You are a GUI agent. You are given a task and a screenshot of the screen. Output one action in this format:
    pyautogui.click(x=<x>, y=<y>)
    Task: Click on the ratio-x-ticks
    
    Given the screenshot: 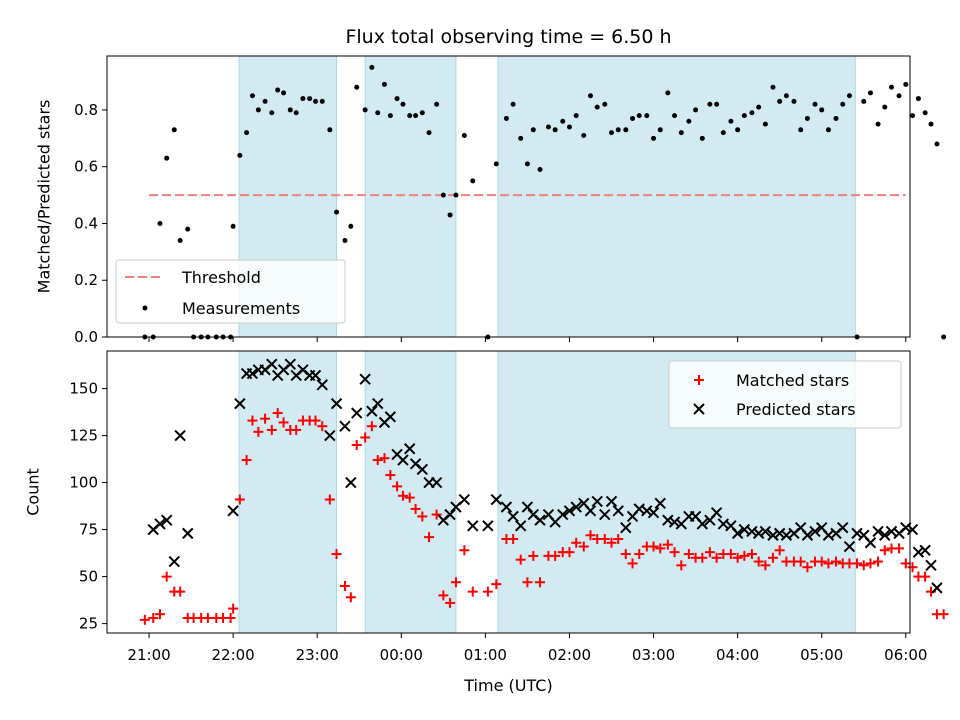 What is the action you would take?
    pyautogui.click(x=527, y=339)
    